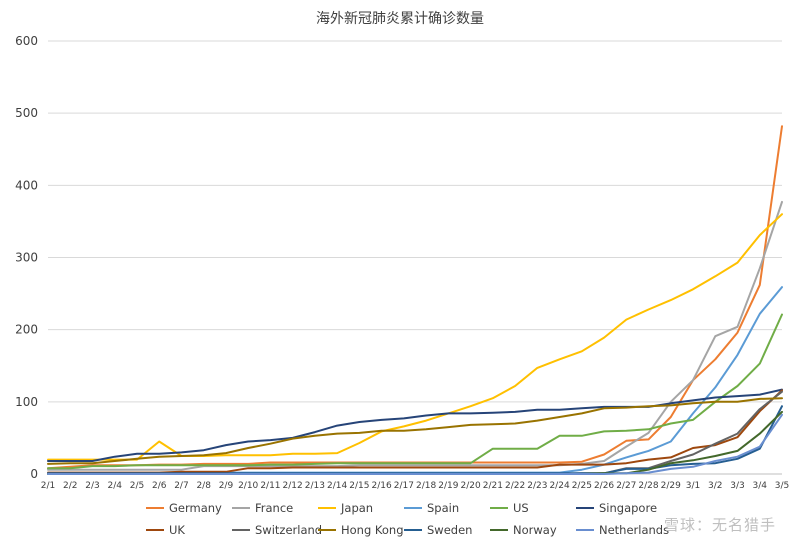  What do you see at coordinates (449, 530) in the screenshot?
I see `legend-label: Sweden` at bounding box center [449, 530].